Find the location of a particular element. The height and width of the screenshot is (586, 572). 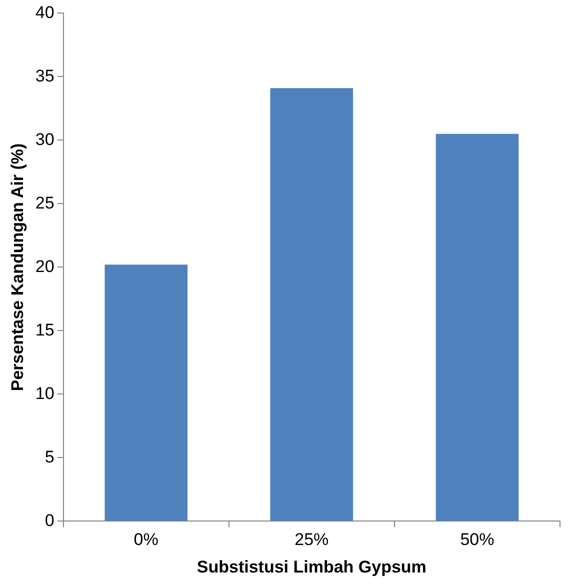

y-tick-label: 10 is located at coordinates (44, 393).